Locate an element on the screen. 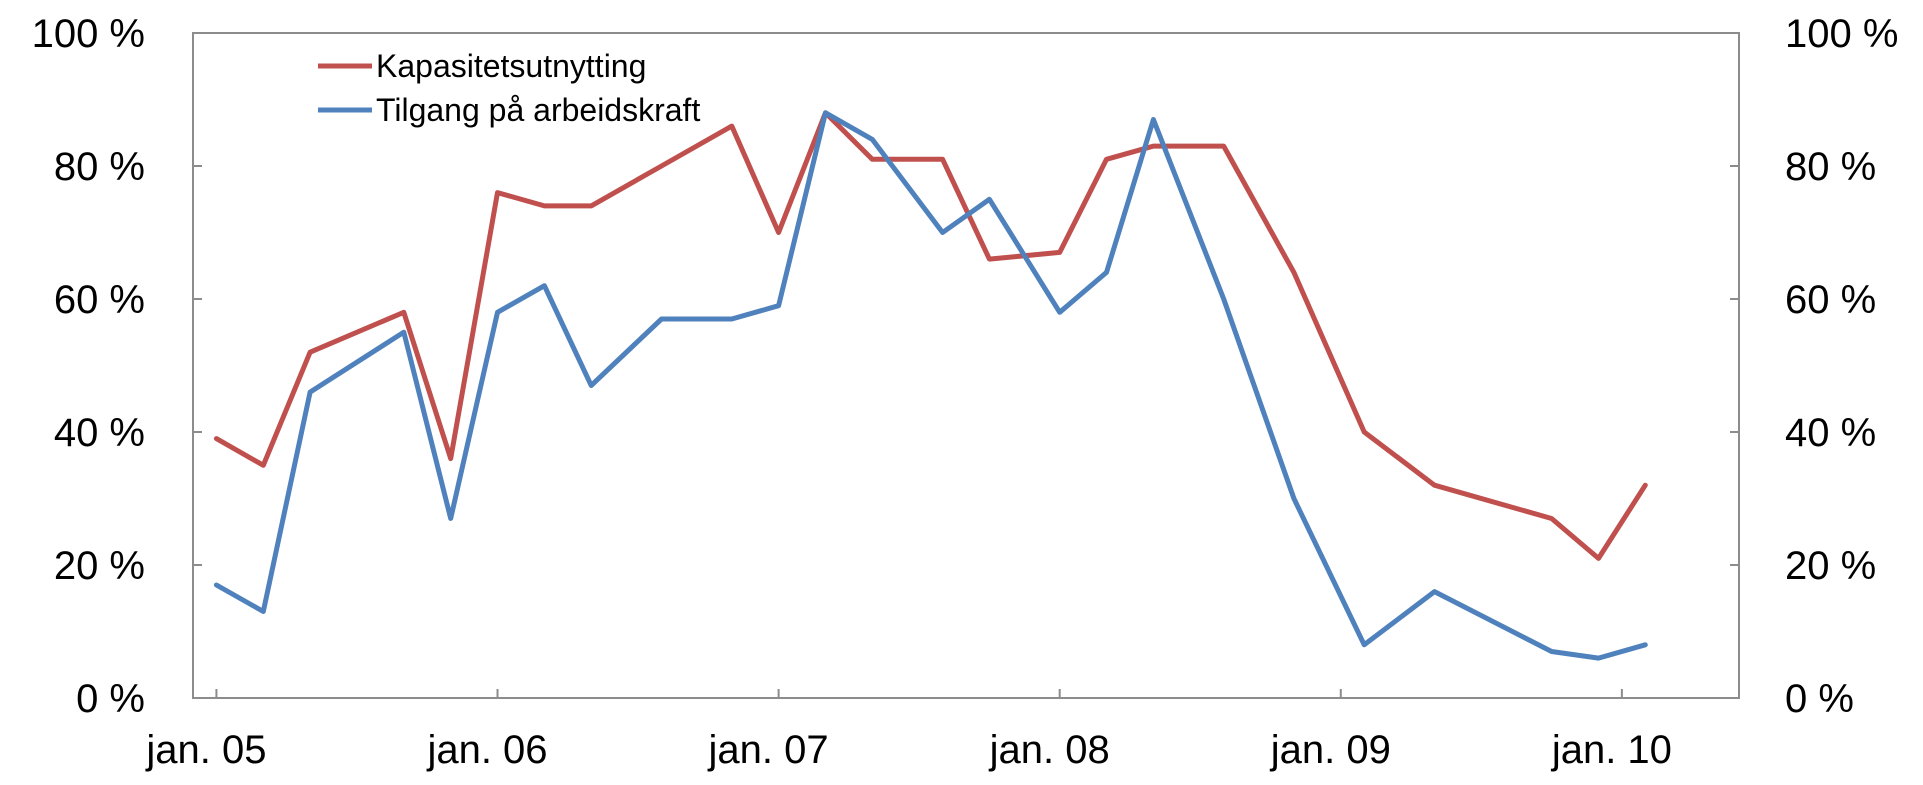 Image resolution: width=1923 pixels, height=785 pixels. x-tick-label: jan. 05 is located at coordinates (205, 750).